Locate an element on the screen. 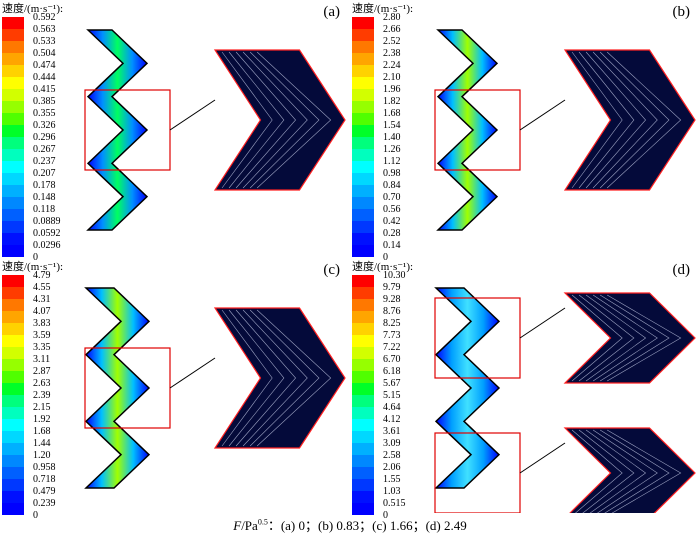 This screenshot has width=700, height=537. tick-label: 8.76 is located at coordinates (392, 311).